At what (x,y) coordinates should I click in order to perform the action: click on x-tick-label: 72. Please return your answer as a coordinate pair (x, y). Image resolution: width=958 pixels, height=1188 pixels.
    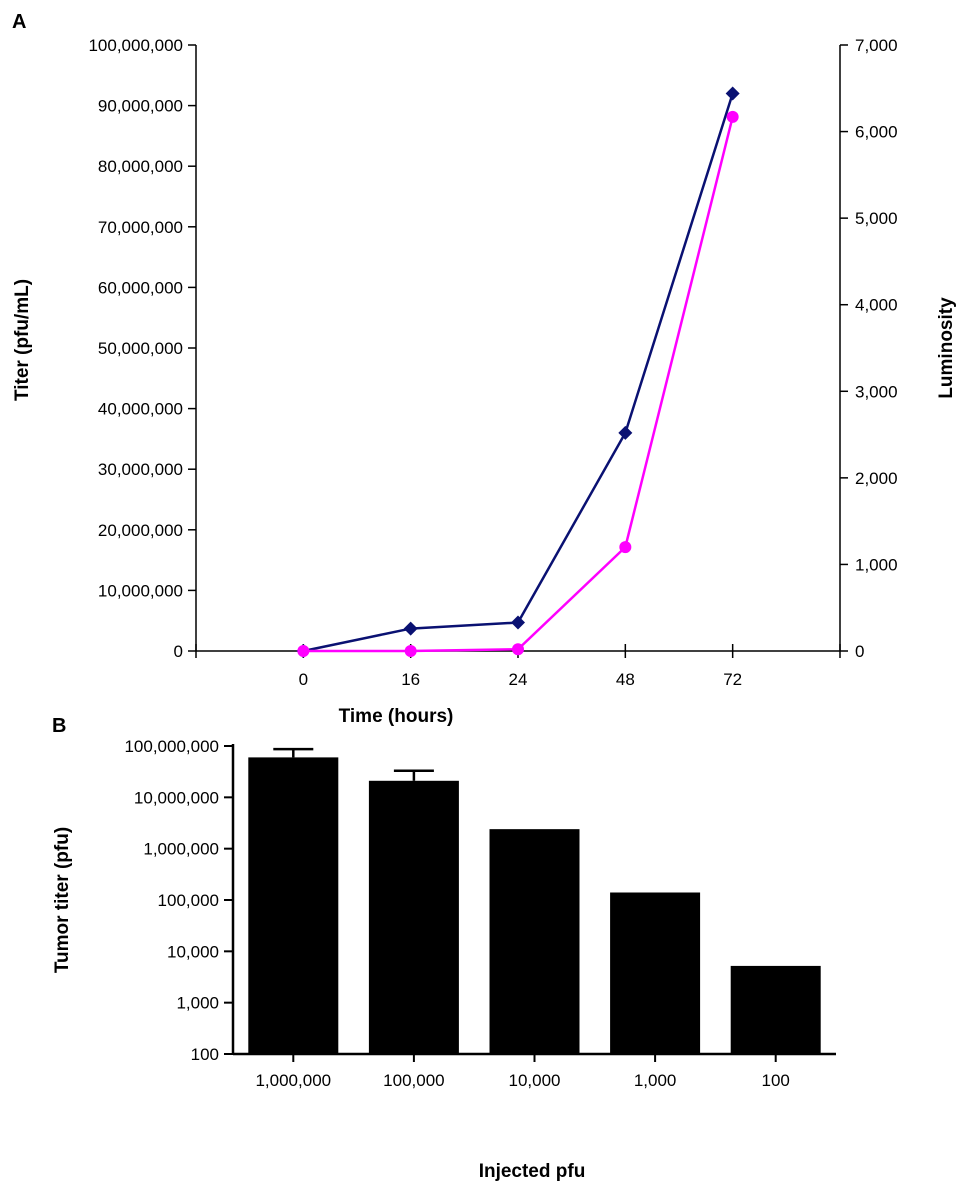
    Looking at the image, I should click on (732, 679).